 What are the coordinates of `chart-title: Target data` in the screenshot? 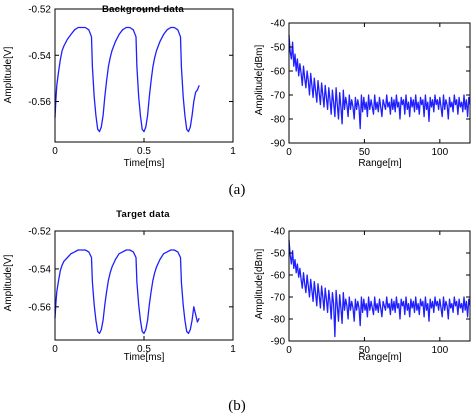 It's located at (143, 214).